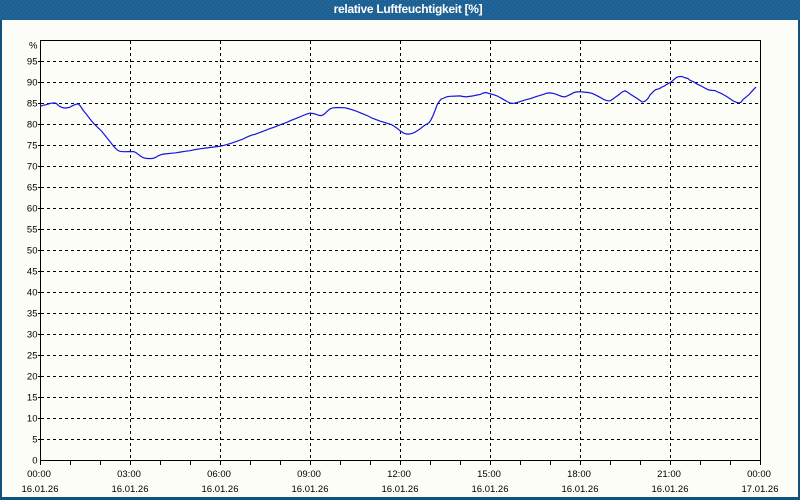 Image resolution: width=800 pixels, height=500 pixels. What do you see at coordinates (34, 439) in the screenshot?
I see `svg-text: 5` at bounding box center [34, 439].